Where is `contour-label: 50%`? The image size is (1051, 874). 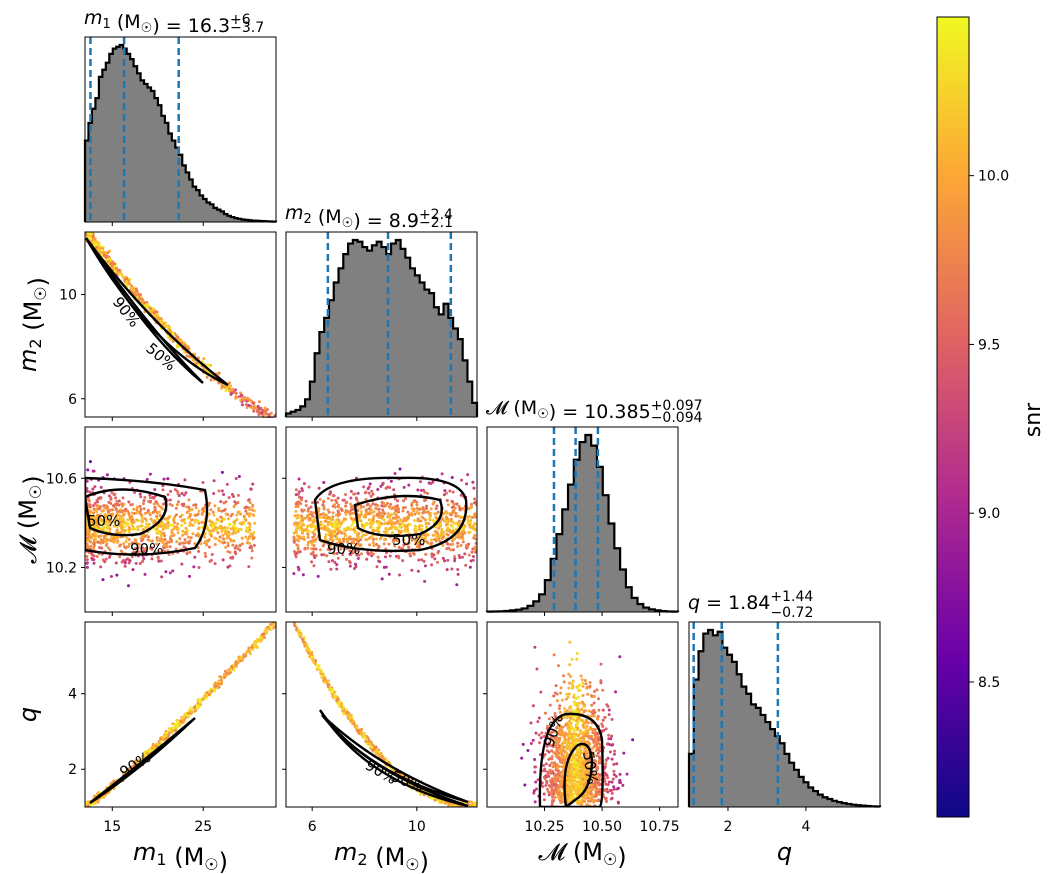
contour-label: 50% is located at coordinates (103, 521).